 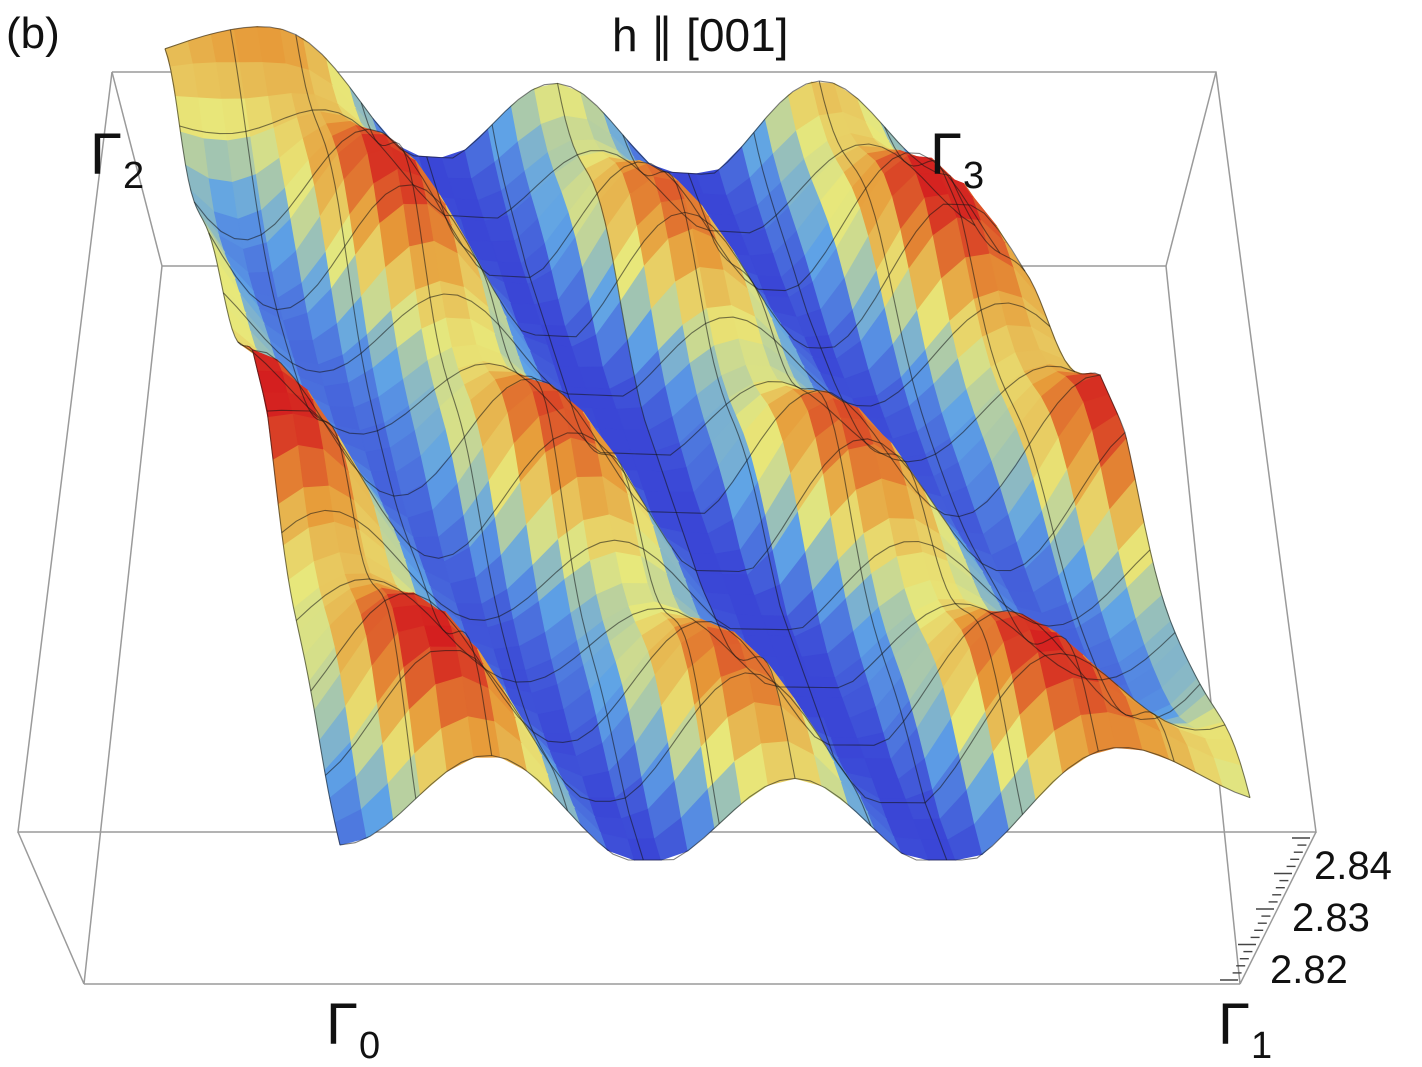 I want to click on box-right-drop, so click(x=1278, y=908).